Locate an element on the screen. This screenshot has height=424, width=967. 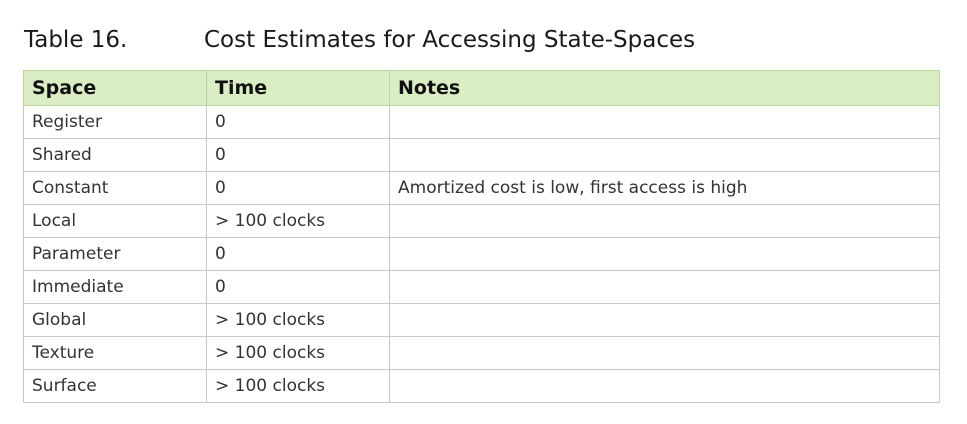
table-row: Texture > 100 clocks is located at coordinates (481, 353).